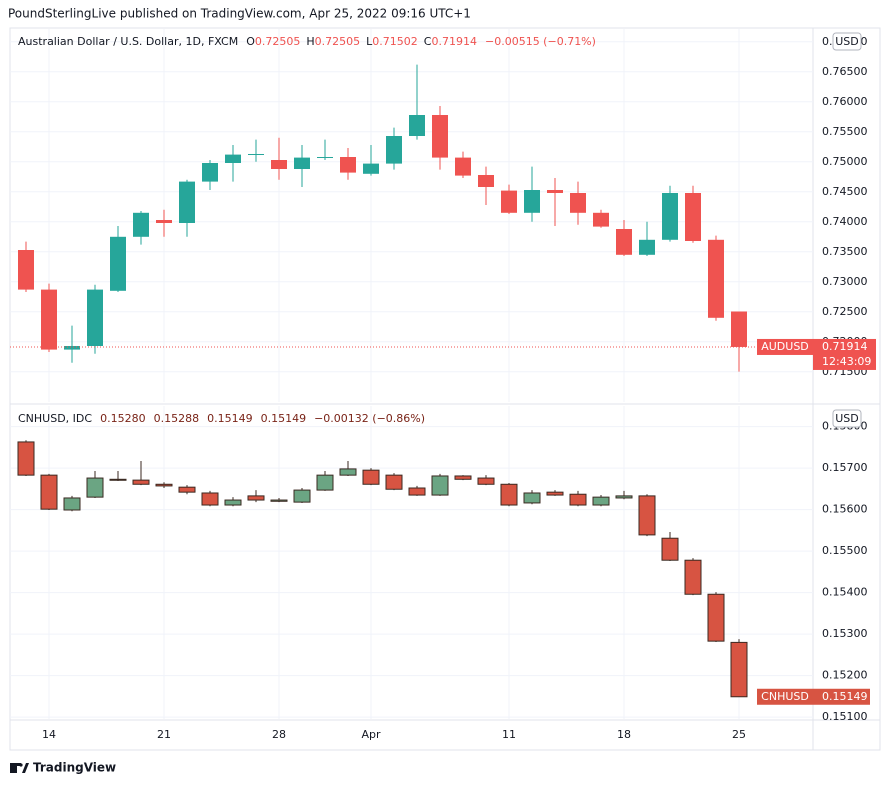 The width and height of the screenshot is (891, 785). What do you see at coordinates (284, 418) in the screenshot?
I see `legend-value: 0.15149` at bounding box center [284, 418].